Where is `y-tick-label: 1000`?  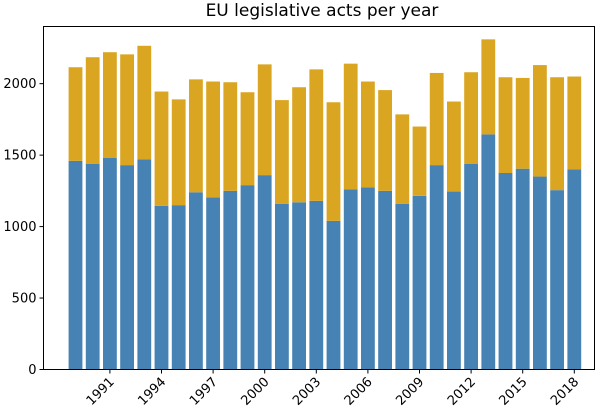 y-tick-label: 1000 is located at coordinates (19, 227).